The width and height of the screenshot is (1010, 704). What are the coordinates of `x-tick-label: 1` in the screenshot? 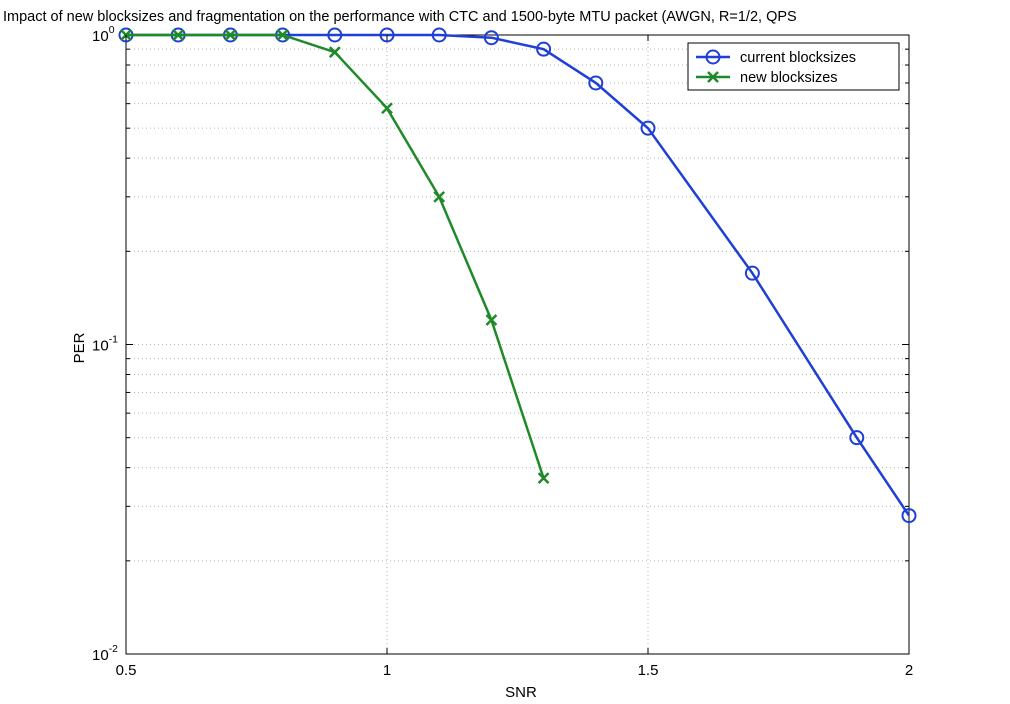 It's located at (387, 670).